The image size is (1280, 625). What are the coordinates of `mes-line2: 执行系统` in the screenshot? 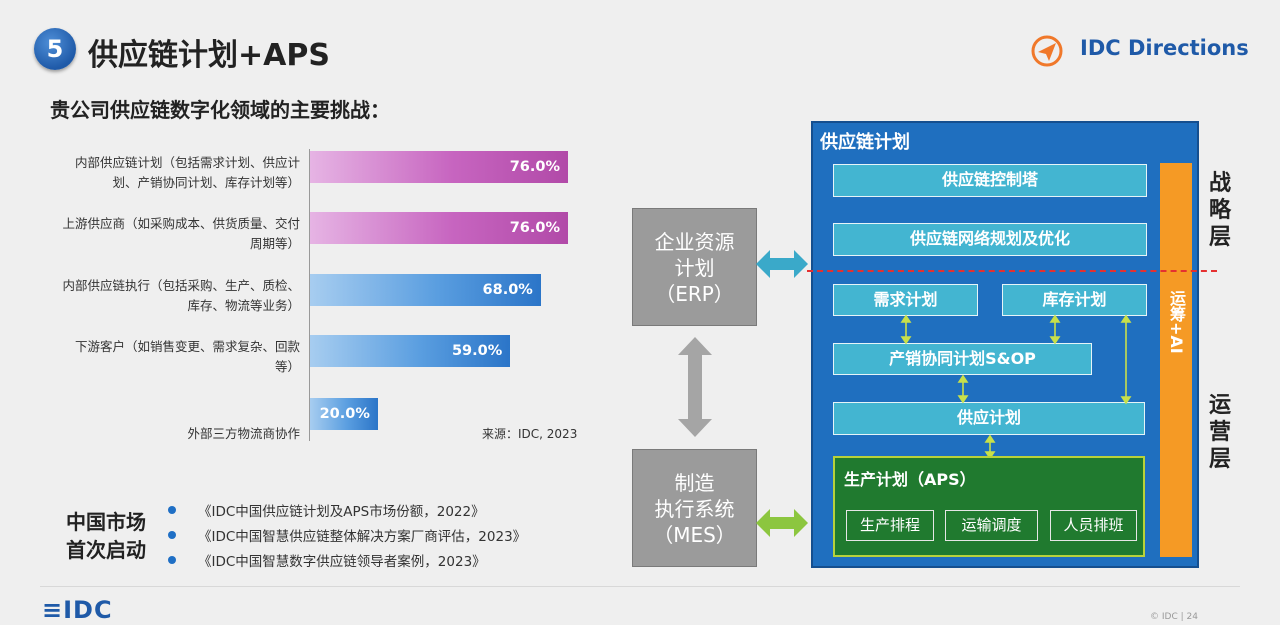 It's located at (694, 509).